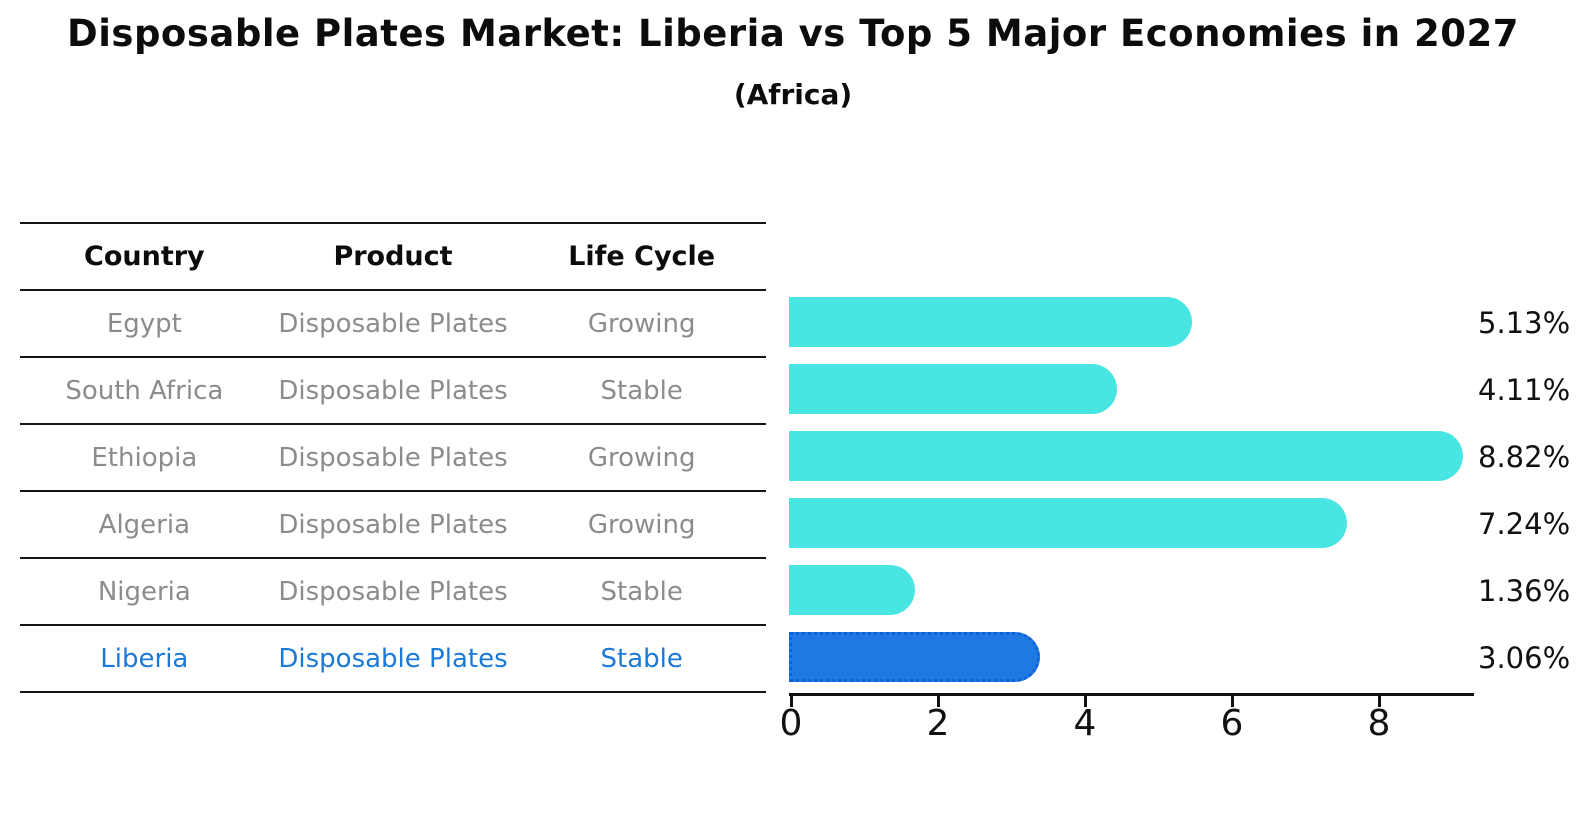 Image resolution: width=1586 pixels, height=823 pixels. What do you see at coordinates (1379, 723) in the screenshot?
I see `x-tick-label: 8` at bounding box center [1379, 723].